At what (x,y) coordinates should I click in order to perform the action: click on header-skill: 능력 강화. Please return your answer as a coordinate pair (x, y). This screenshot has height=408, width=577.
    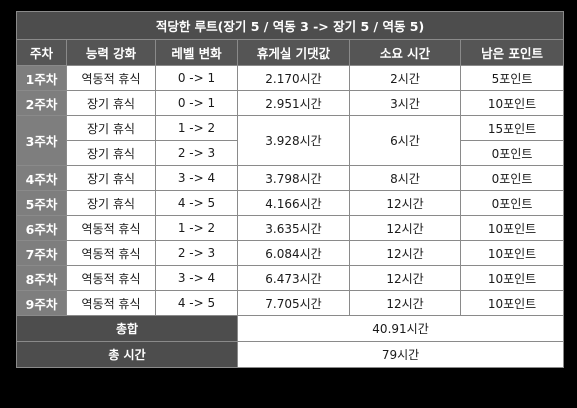
    Looking at the image, I should click on (111, 52).